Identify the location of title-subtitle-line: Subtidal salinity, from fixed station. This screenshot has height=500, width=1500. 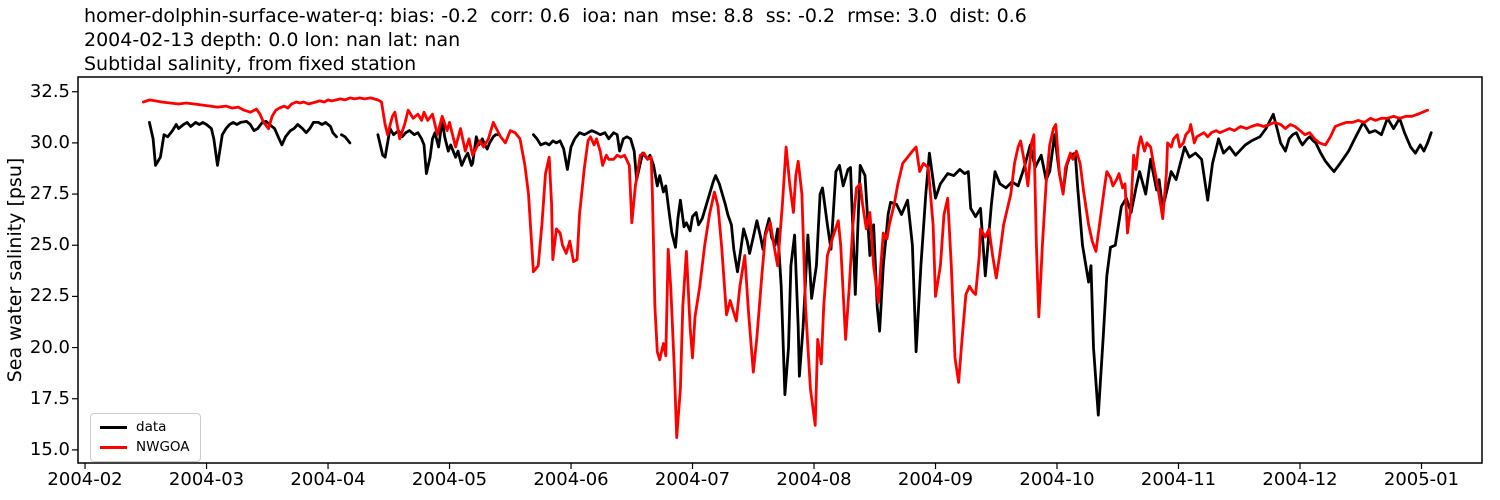
(250, 64).